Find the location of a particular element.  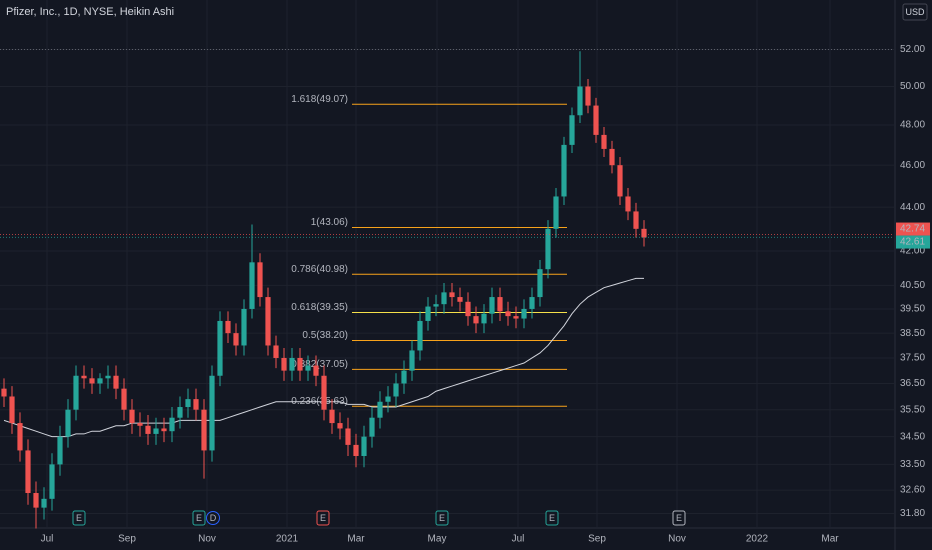

fib-label: 0.618(39.35) is located at coordinates (319, 307).